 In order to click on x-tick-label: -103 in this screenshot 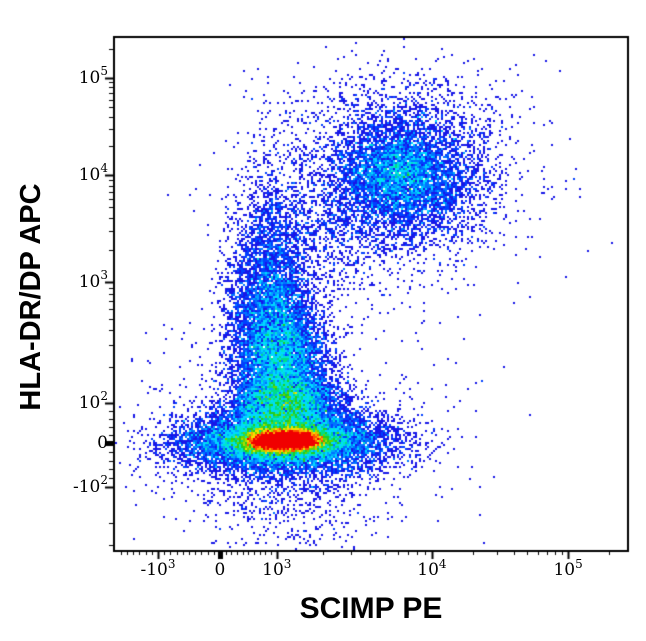, I will do `click(158, 568)`.